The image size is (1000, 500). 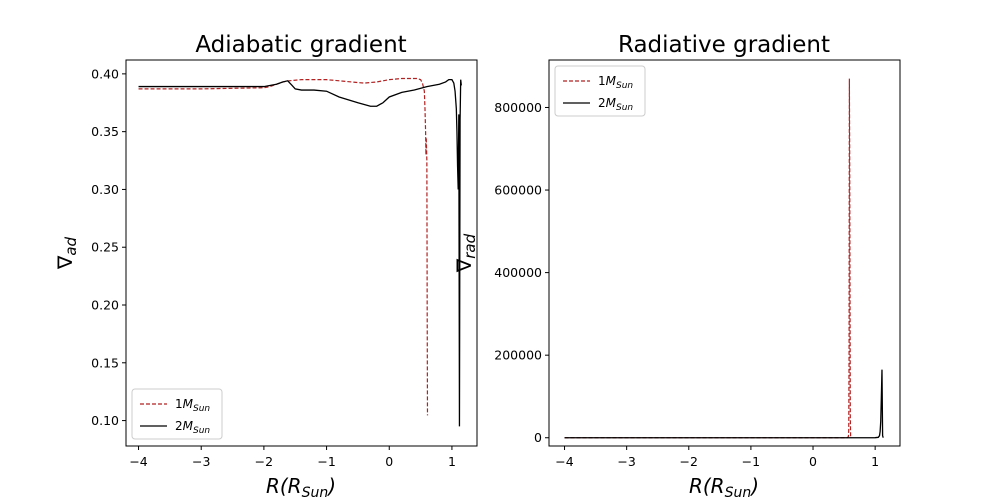 I want to click on y-tick-label: 600000, so click(x=518, y=190).